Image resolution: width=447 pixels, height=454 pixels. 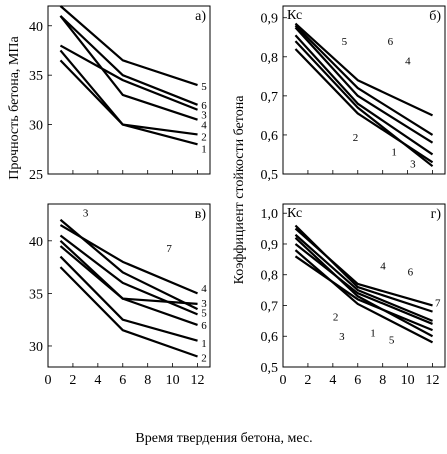 I want to click on panel-label: б), so click(x=435, y=16).